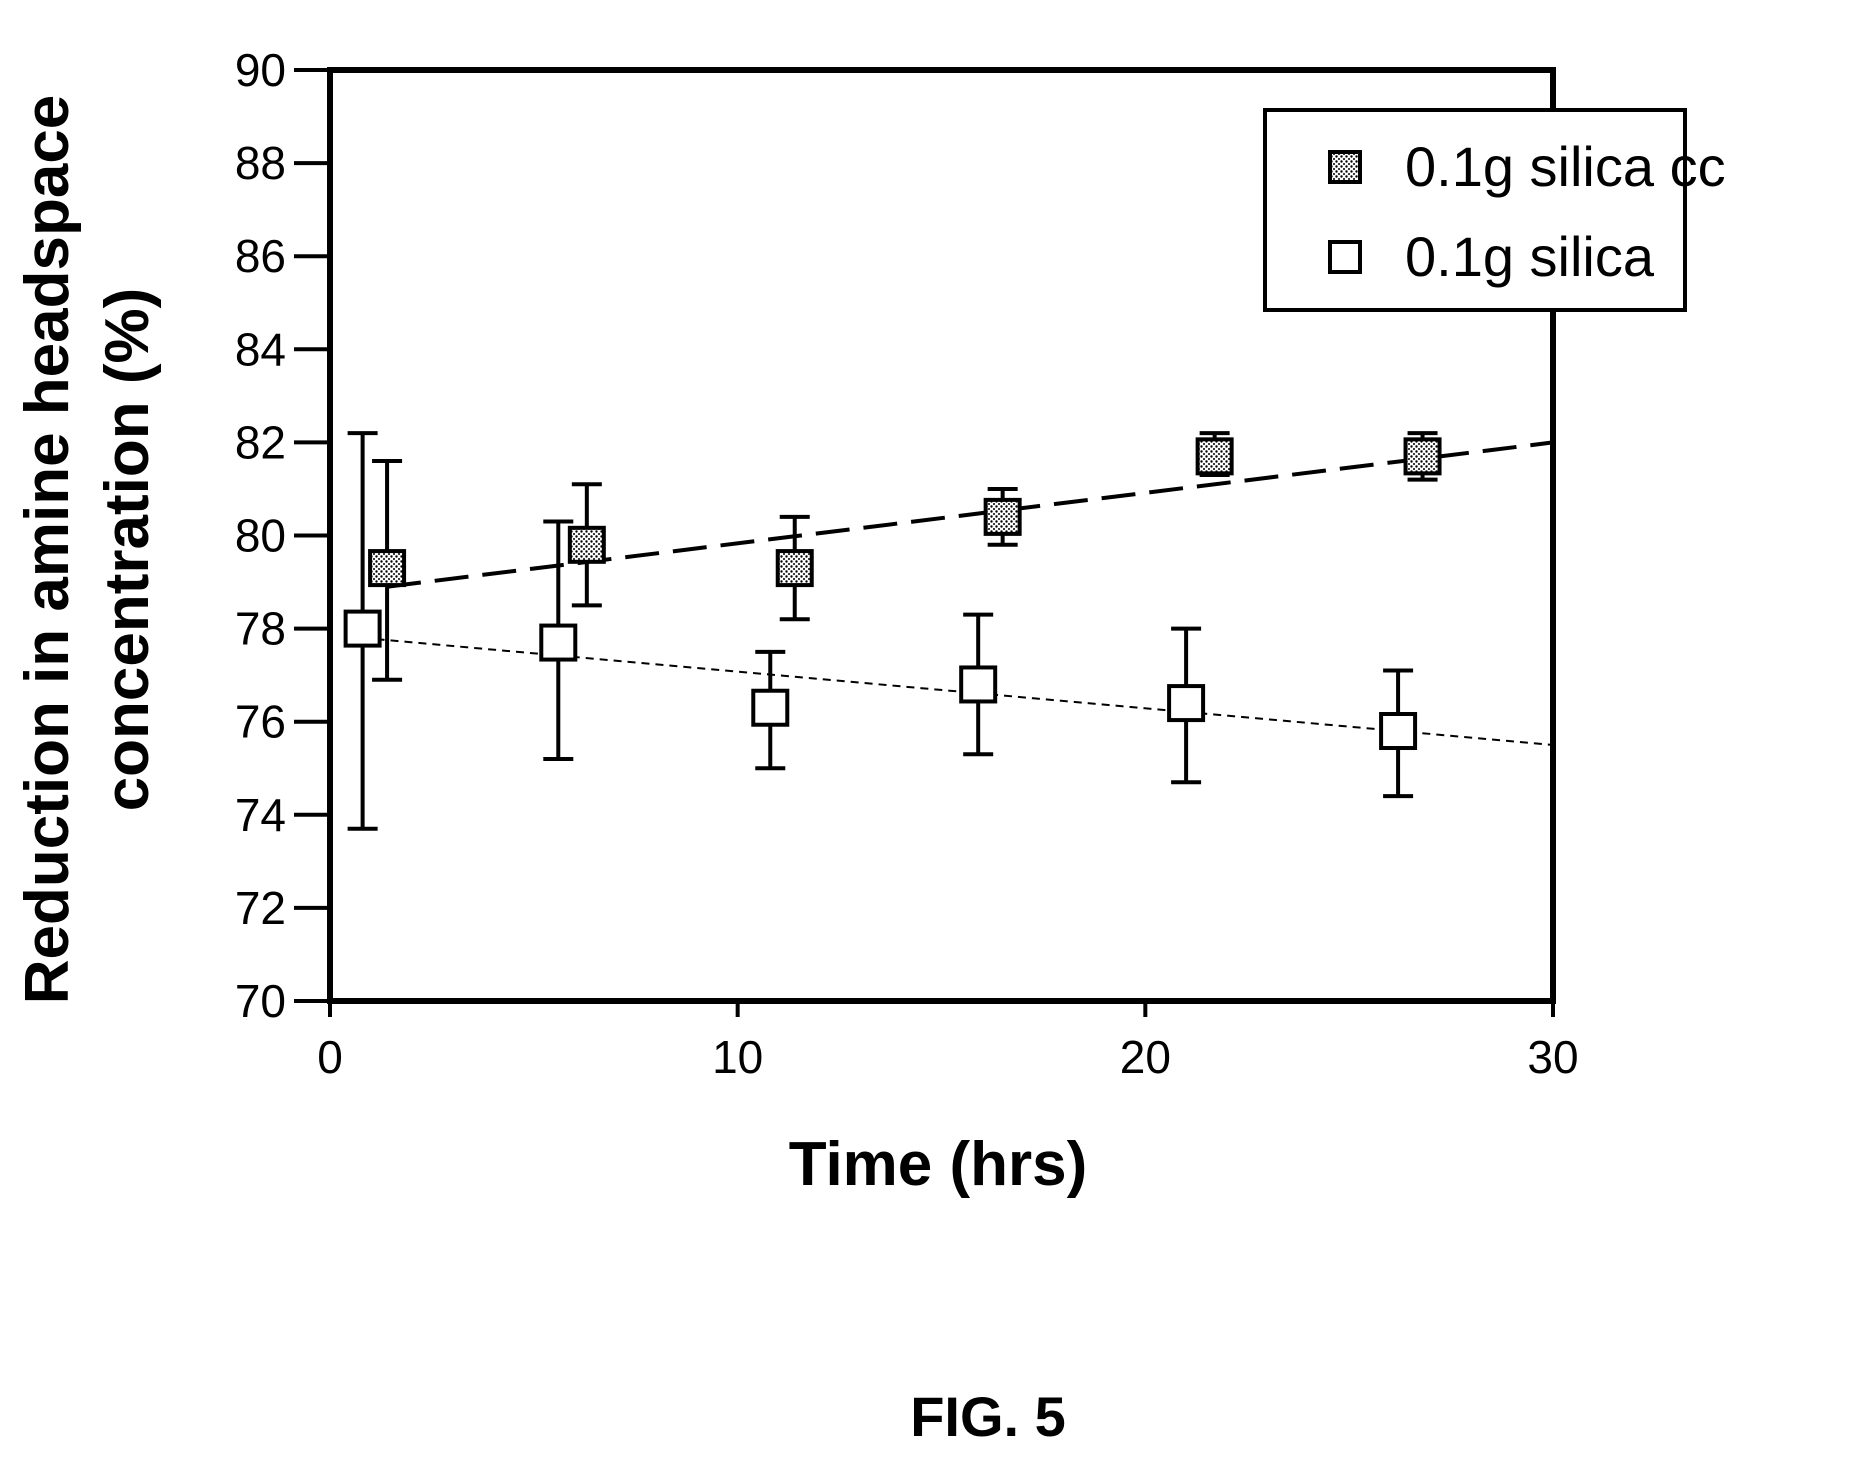  What do you see at coordinates (1565, 166) in the screenshot?
I see `legend-label-silica-cc: 0.1g silica cc` at bounding box center [1565, 166].